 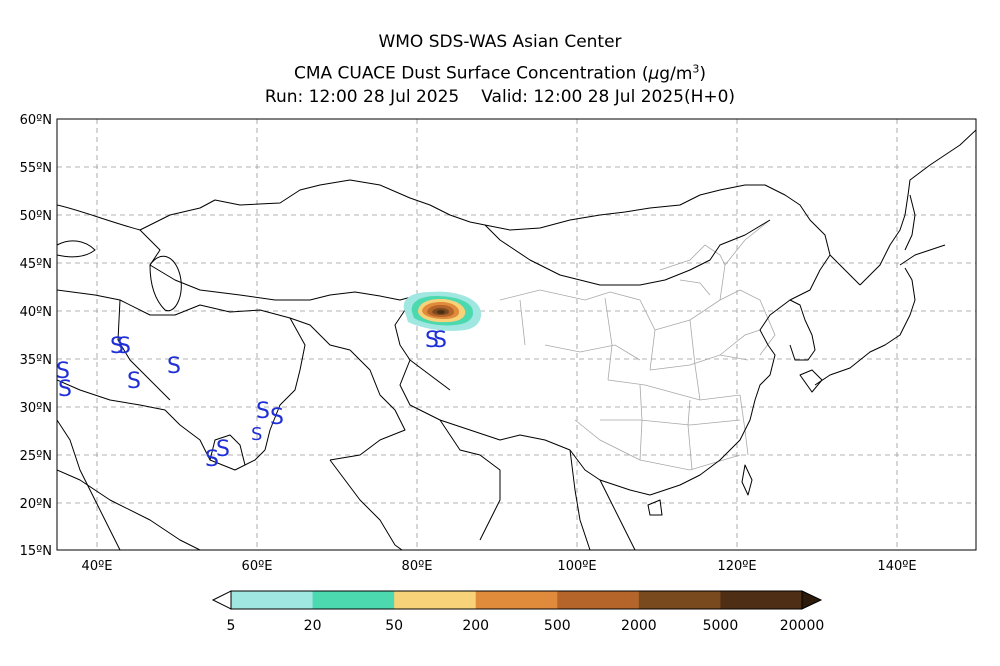 What do you see at coordinates (417, 566) in the screenshot?
I see `lon-tick-label: 80ºE` at bounding box center [417, 566].